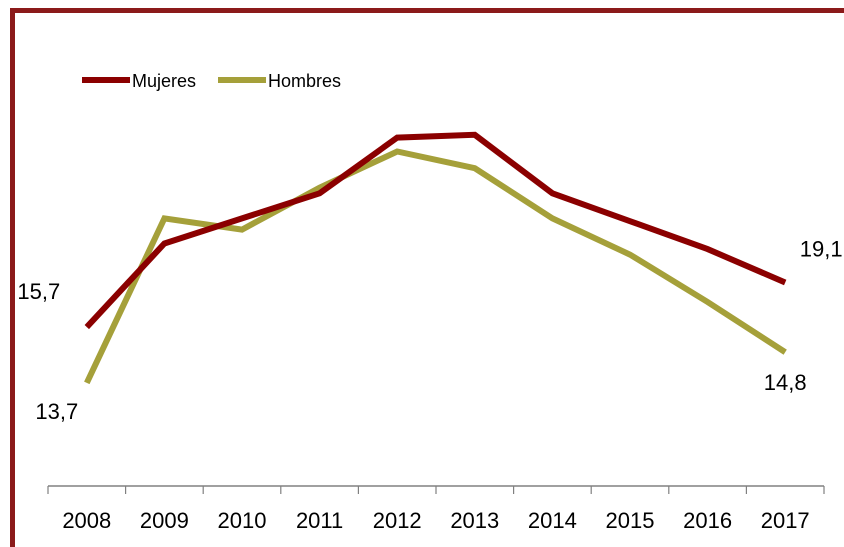 The width and height of the screenshot is (844, 547). What do you see at coordinates (821, 249) in the screenshot?
I see `data-label: 19,1` at bounding box center [821, 249].